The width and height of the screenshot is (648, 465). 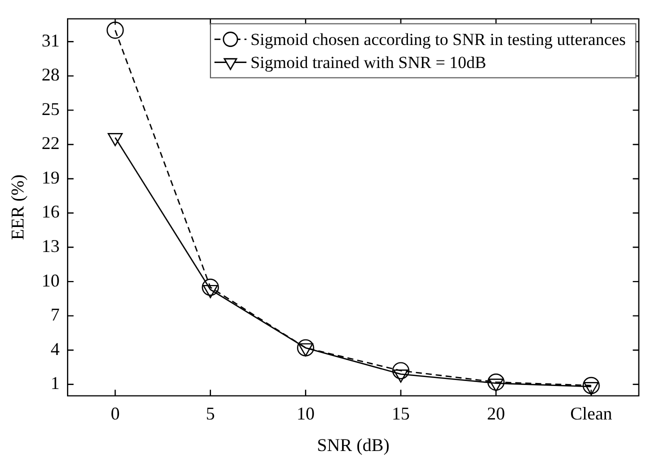 What do you see at coordinates (51, 212) in the screenshot?
I see `y-tick-label: 16` at bounding box center [51, 212].